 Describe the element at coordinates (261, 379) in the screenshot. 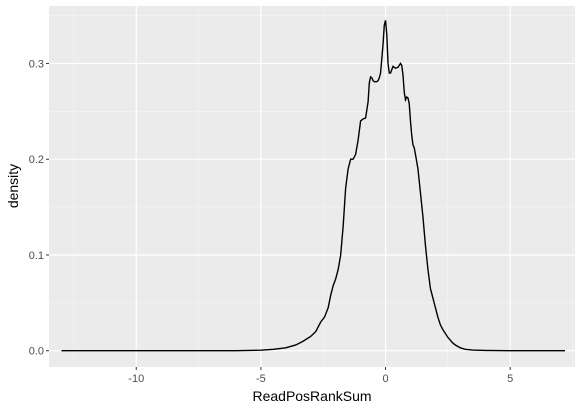

I see `x-tick-label: -5` at that location.